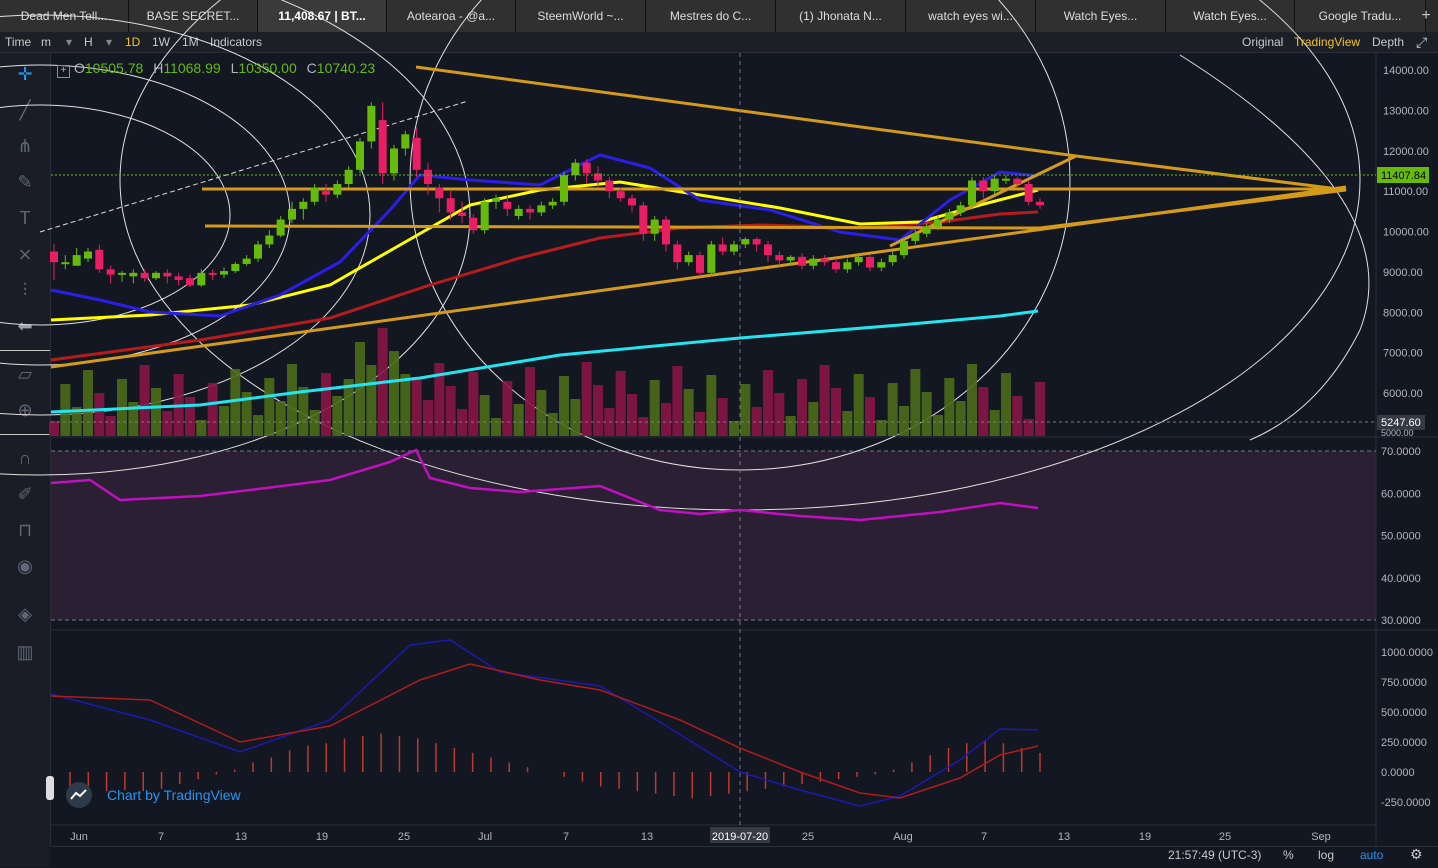  Describe the element at coordinates (1263, 42) in the screenshot. I see `original-view-button: Original` at that location.